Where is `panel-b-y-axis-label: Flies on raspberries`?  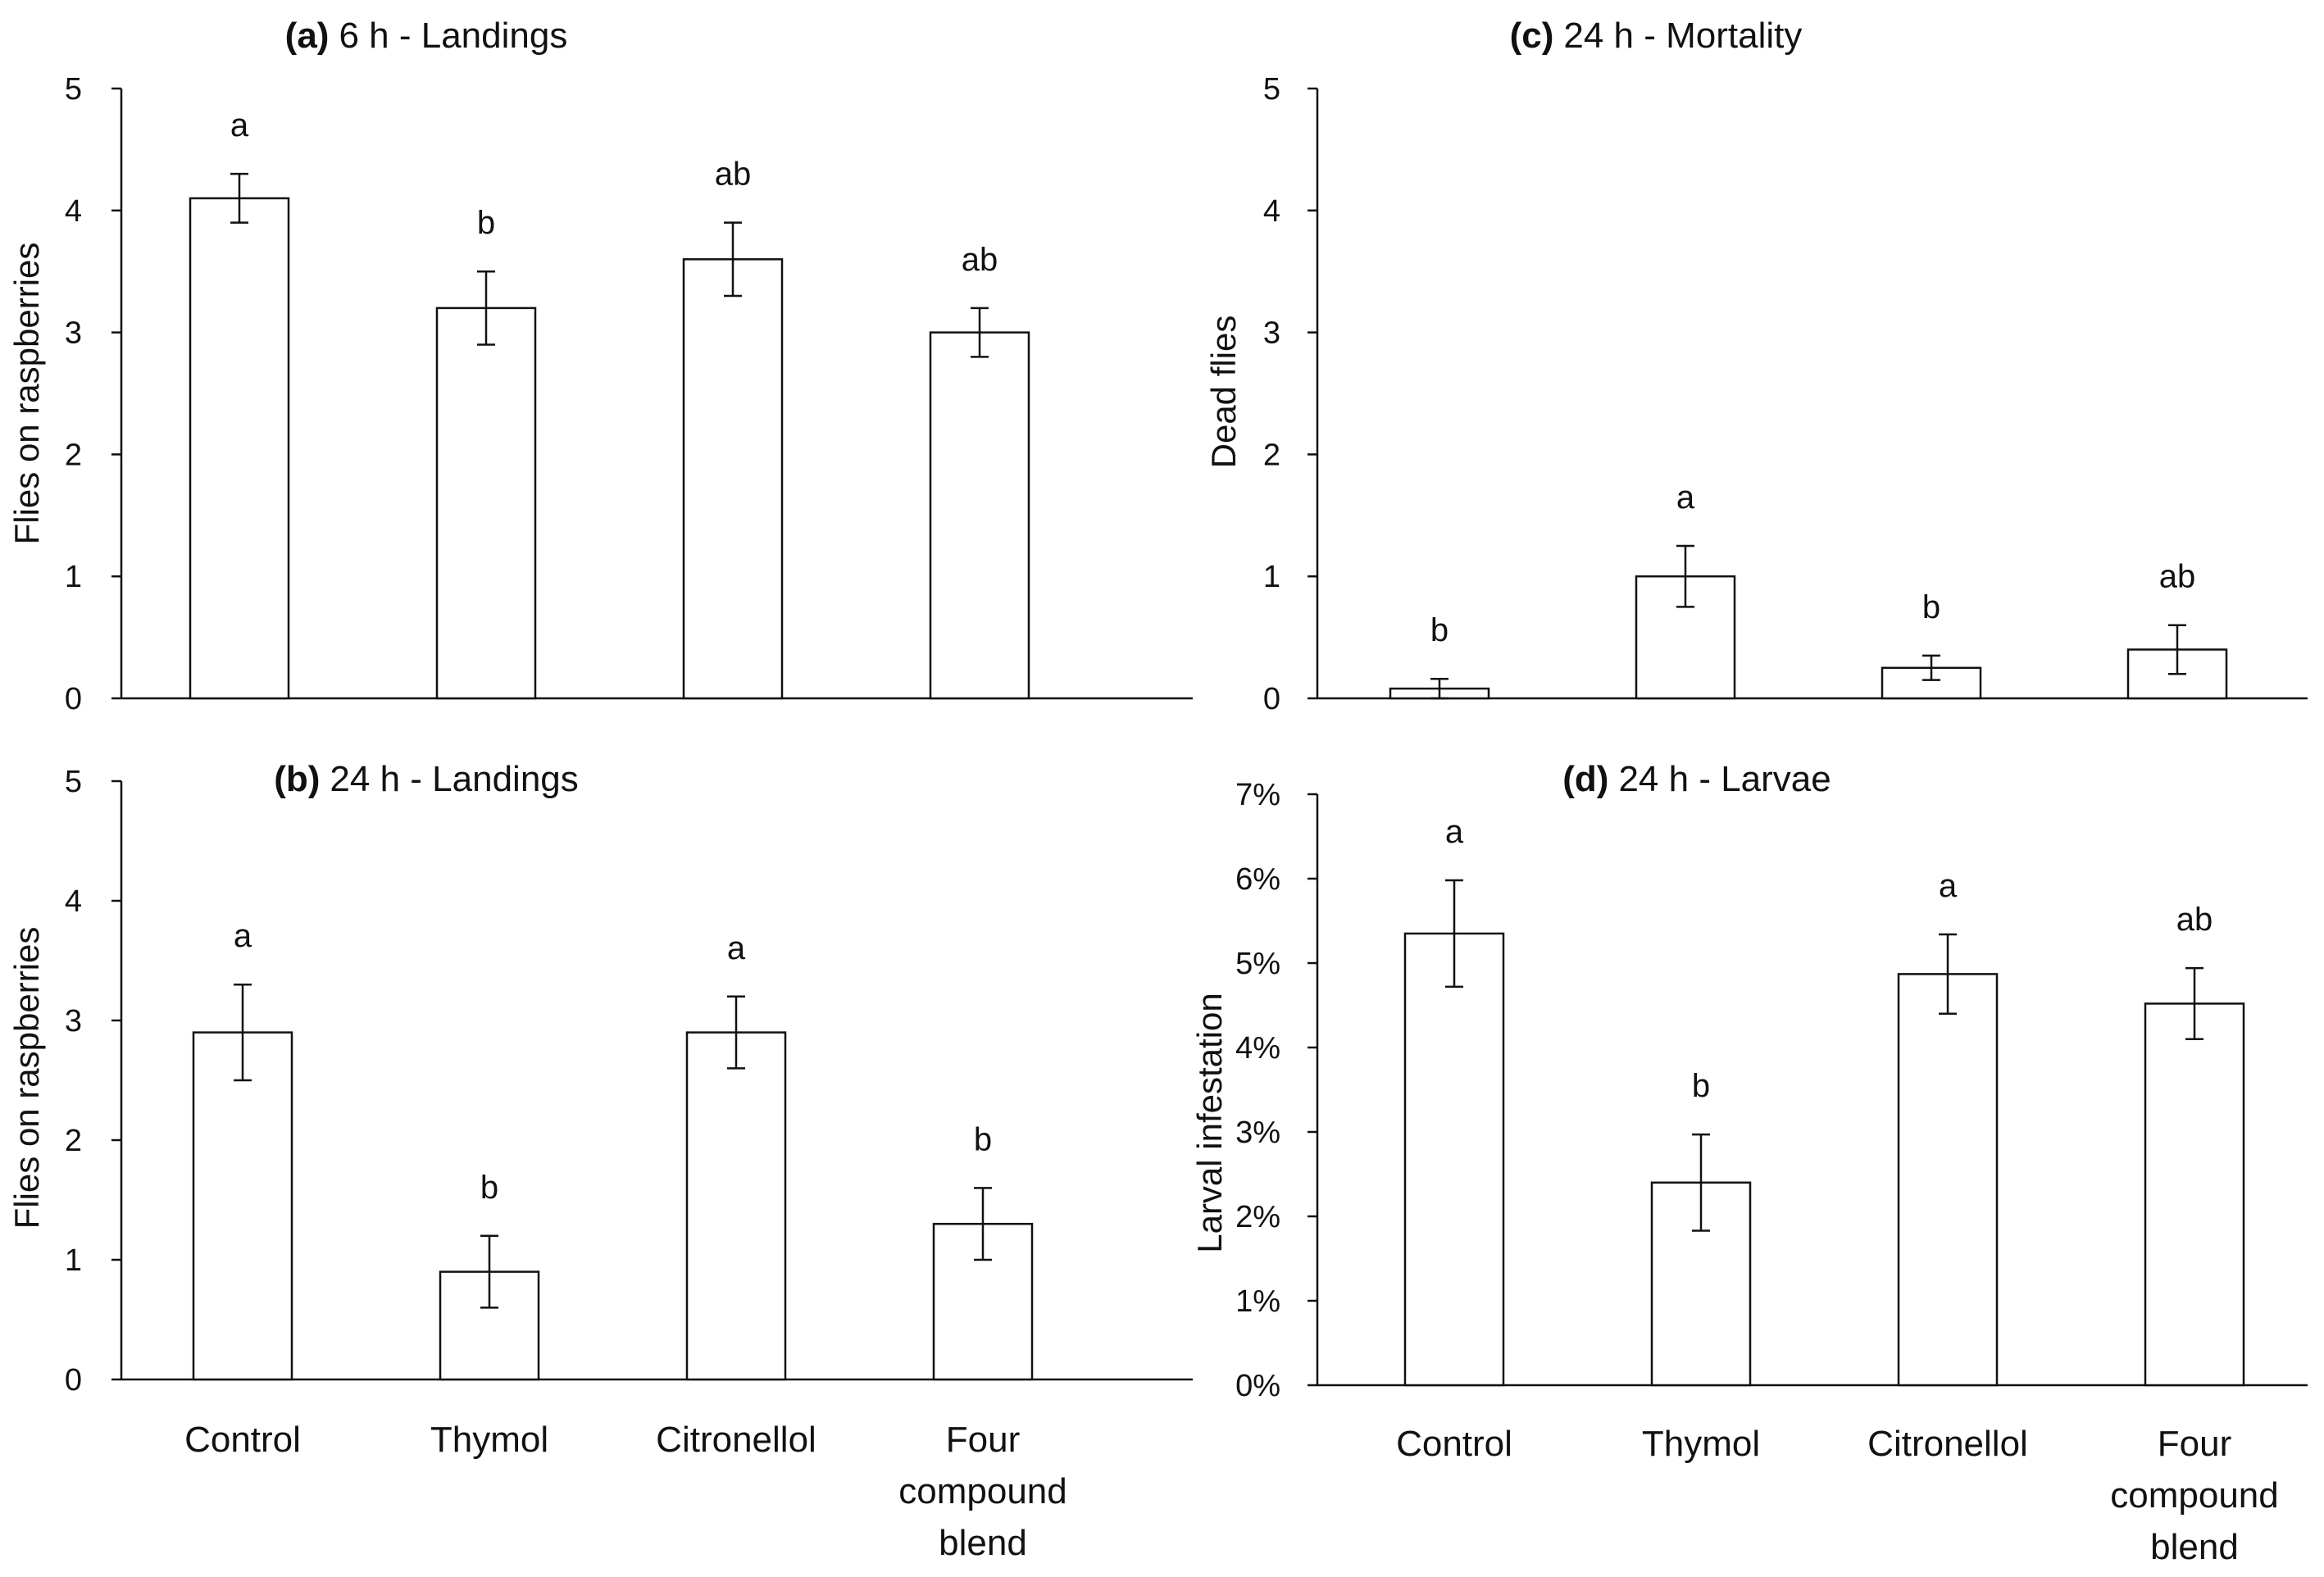
panel-b-y-axis-label: Flies on raspberries is located at coordinates (26, 1078).